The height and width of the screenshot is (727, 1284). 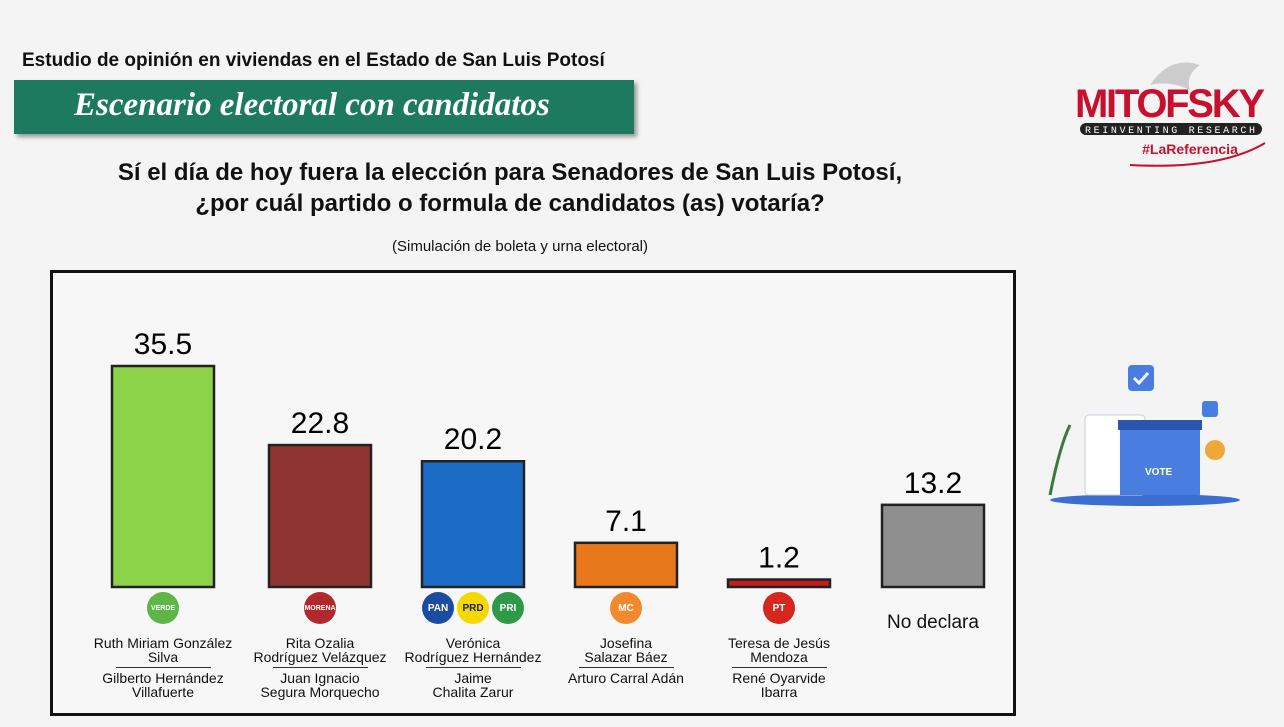 I want to click on alternate-candidate-name: Chalita Zarur, so click(x=473, y=692).